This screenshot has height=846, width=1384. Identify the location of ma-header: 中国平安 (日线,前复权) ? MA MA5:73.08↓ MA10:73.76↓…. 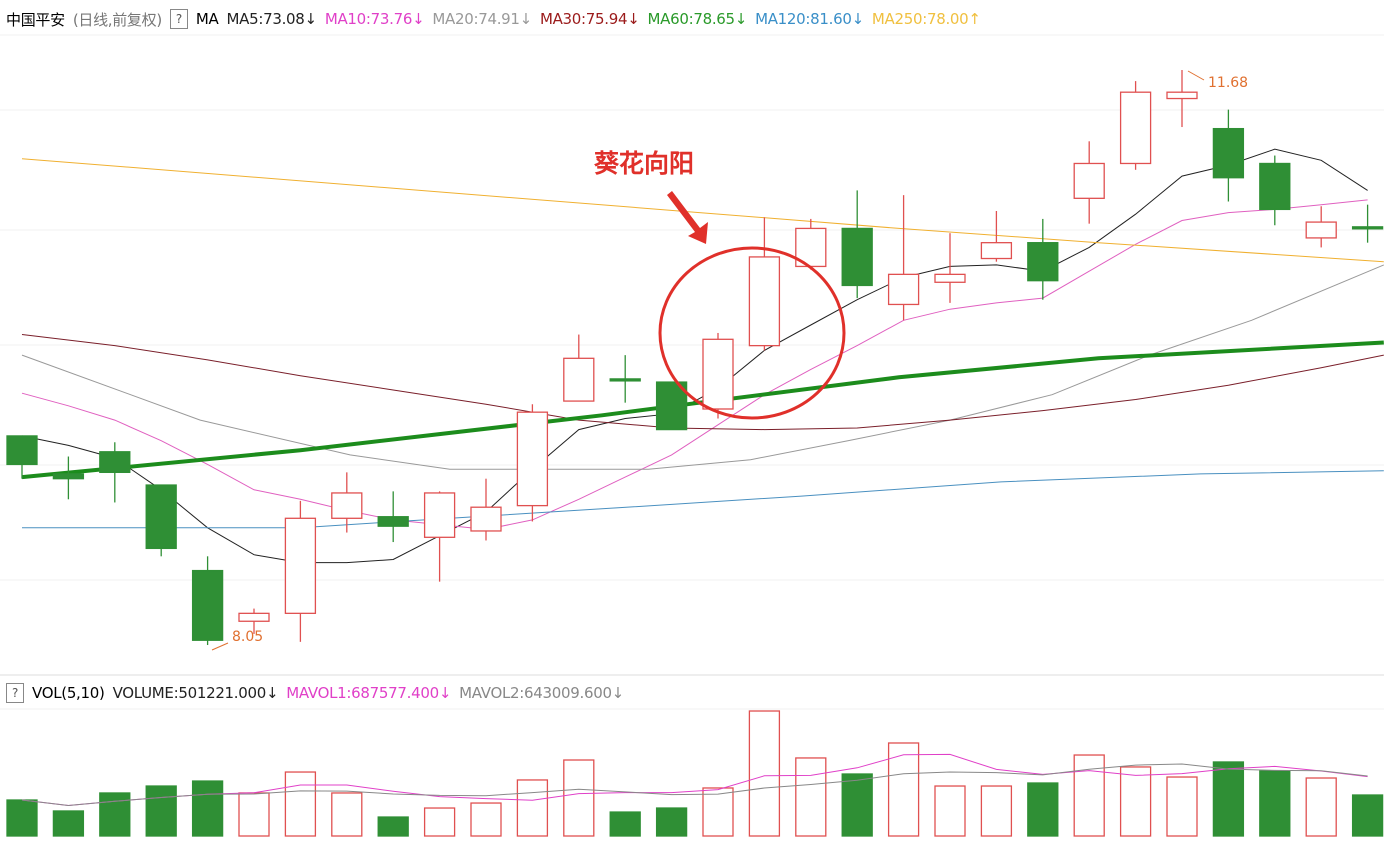
(501, 19).